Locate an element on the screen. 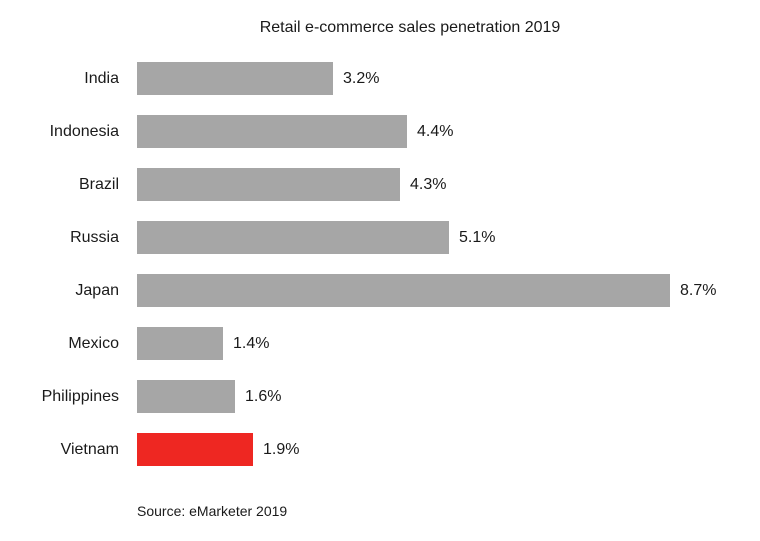 Image resolution: width=760 pixels, height=541 pixels. bar-russia is located at coordinates (293, 237).